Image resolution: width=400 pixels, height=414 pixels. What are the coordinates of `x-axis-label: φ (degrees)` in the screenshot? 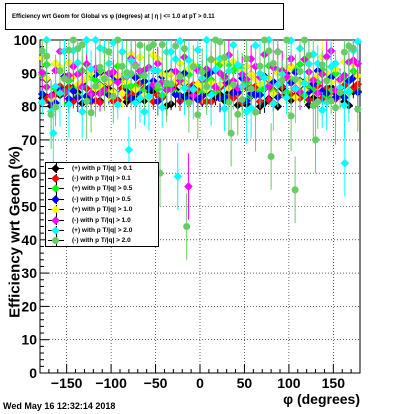 It's located at (321, 399).